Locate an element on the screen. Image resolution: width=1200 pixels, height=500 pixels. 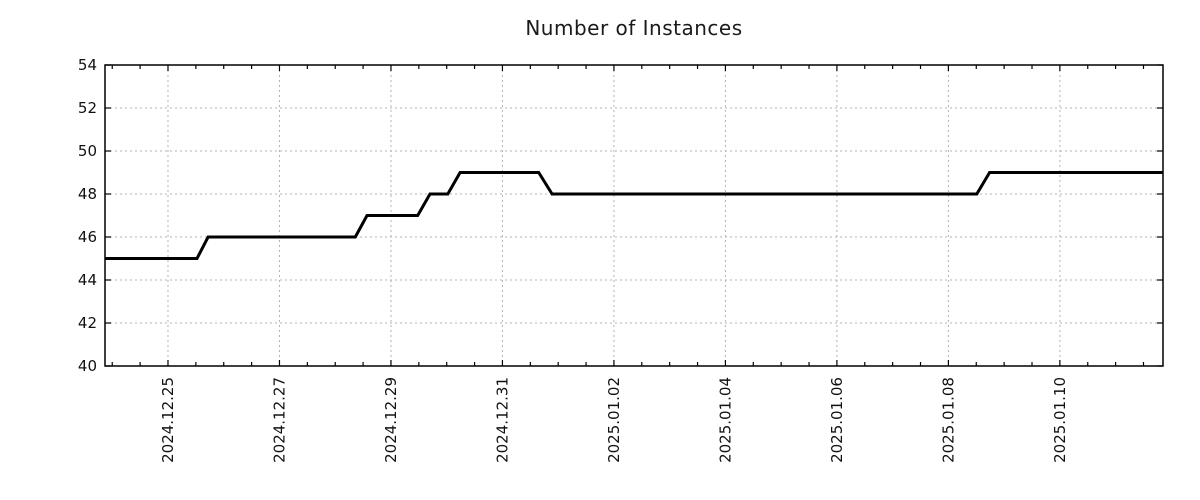
y-axis-label: 42 is located at coordinates (87, 323).